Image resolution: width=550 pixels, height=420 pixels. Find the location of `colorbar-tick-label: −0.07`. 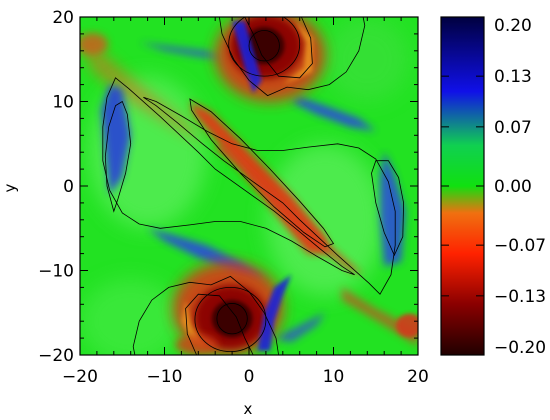

colorbar-tick-label: −0.07 is located at coordinates (520, 246).